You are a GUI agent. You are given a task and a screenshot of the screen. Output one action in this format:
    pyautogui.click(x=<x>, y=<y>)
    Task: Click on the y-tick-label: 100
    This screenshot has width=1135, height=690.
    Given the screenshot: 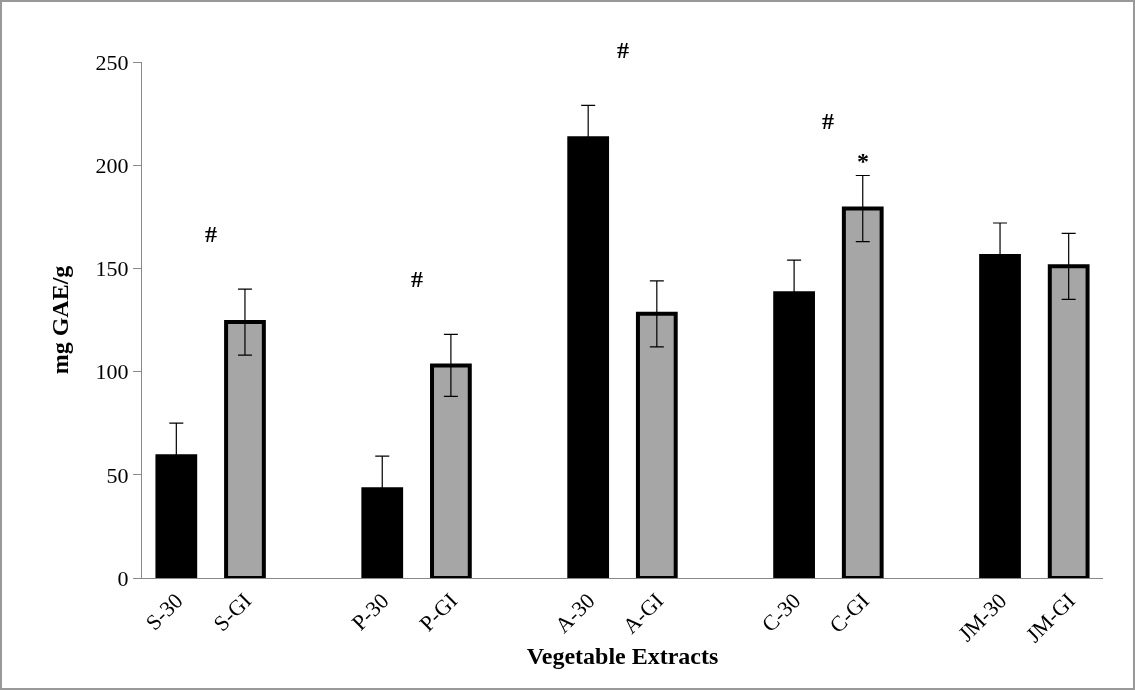 What is the action you would take?
    pyautogui.click(x=112, y=372)
    